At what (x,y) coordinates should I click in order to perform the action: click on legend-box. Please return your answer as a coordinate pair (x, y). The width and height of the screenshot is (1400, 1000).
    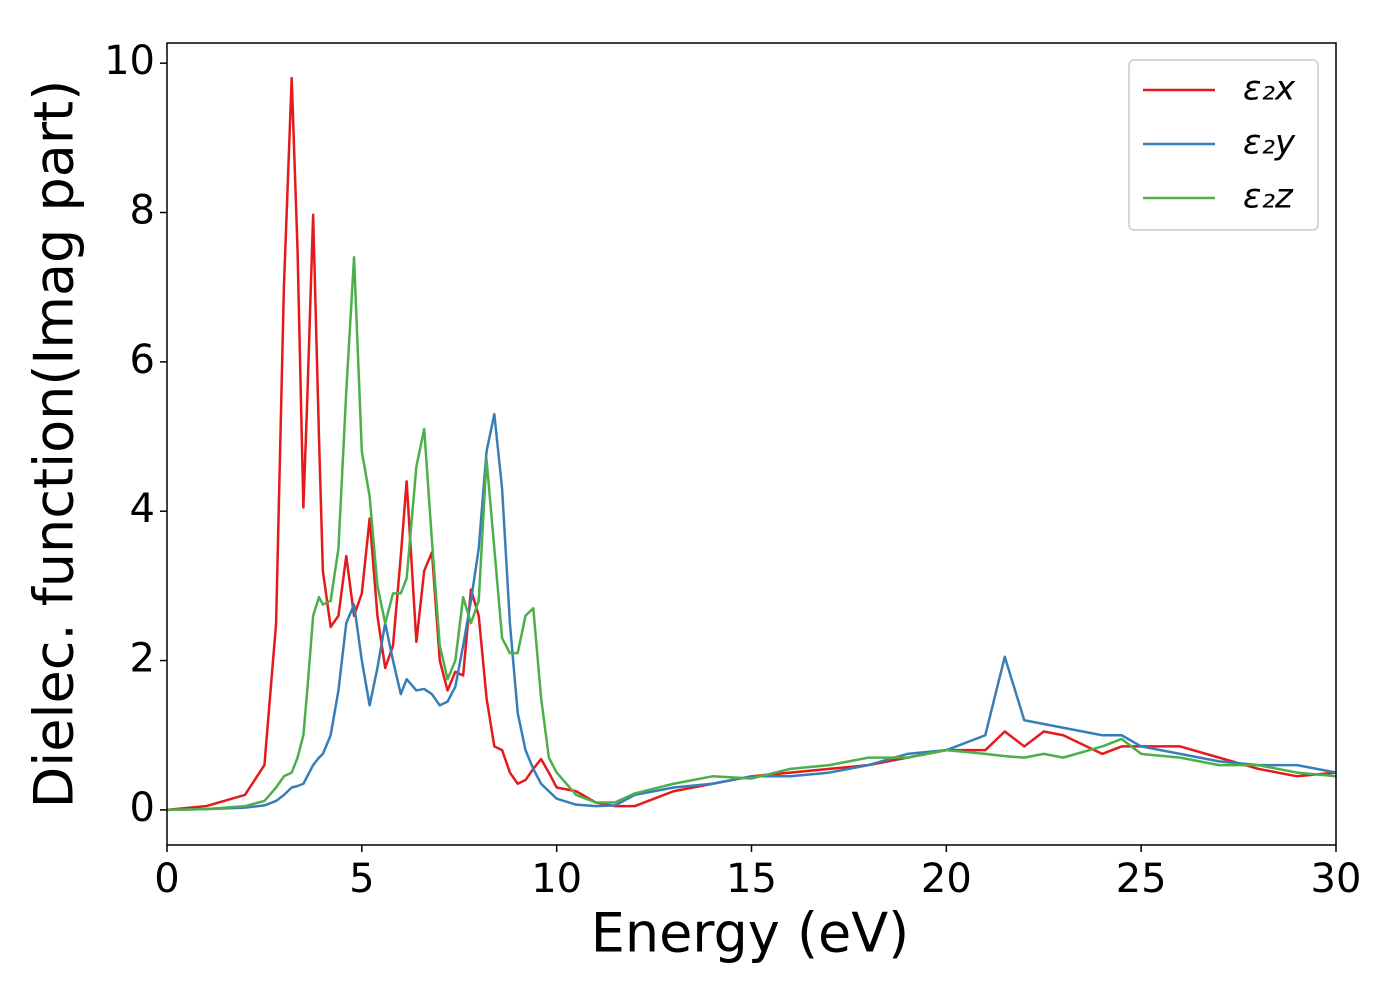
    Looking at the image, I should click on (1223, 145).